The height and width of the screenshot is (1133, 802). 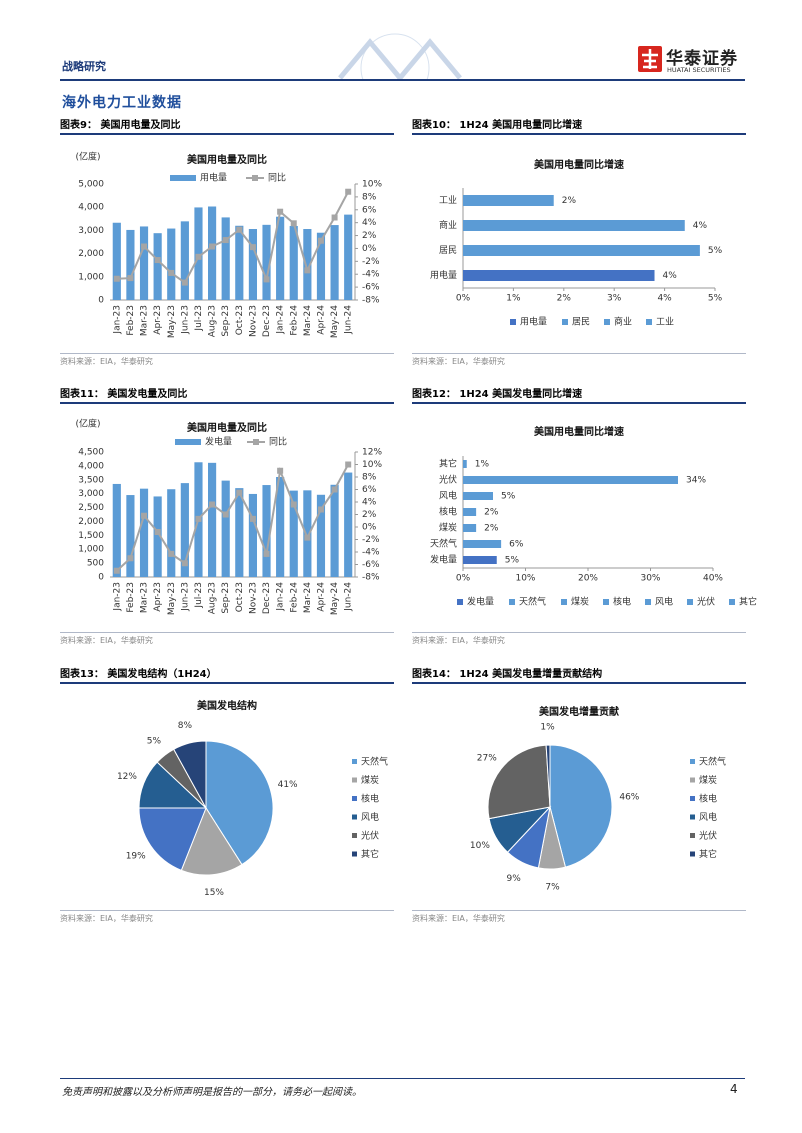 I want to click on value-label: 46%, so click(x=629, y=797).